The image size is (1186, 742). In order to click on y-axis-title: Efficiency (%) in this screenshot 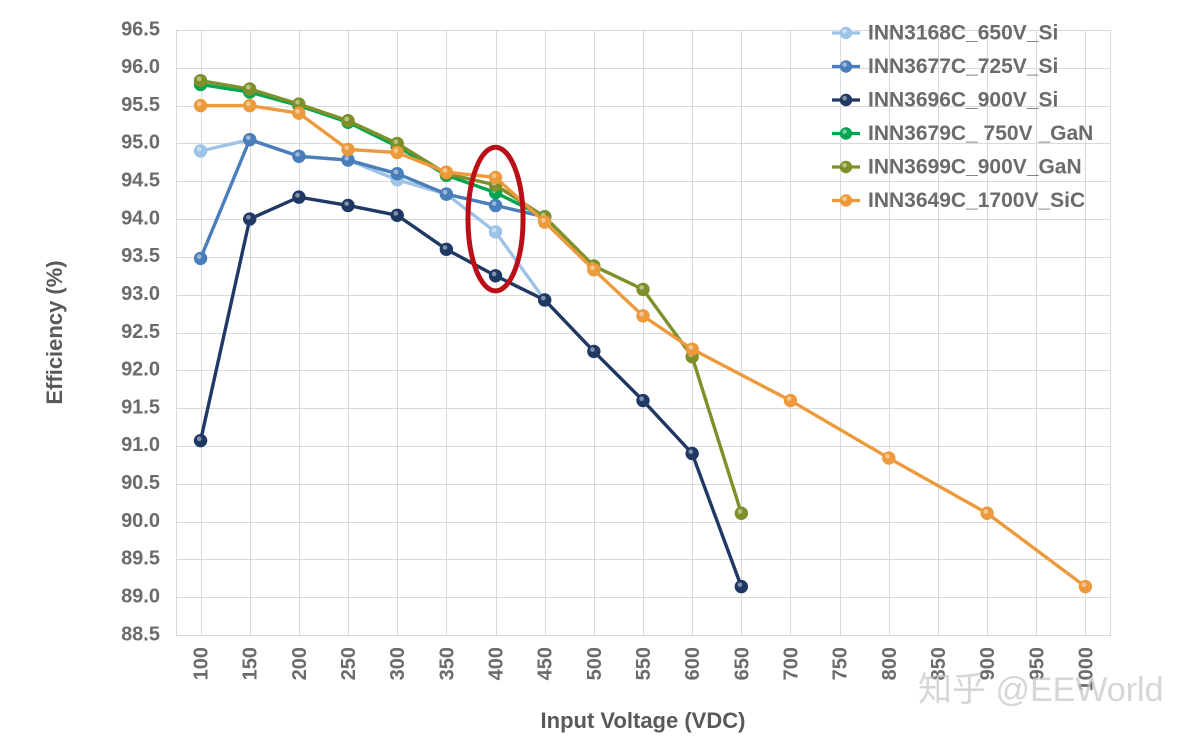, I will do `click(54, 332)`.